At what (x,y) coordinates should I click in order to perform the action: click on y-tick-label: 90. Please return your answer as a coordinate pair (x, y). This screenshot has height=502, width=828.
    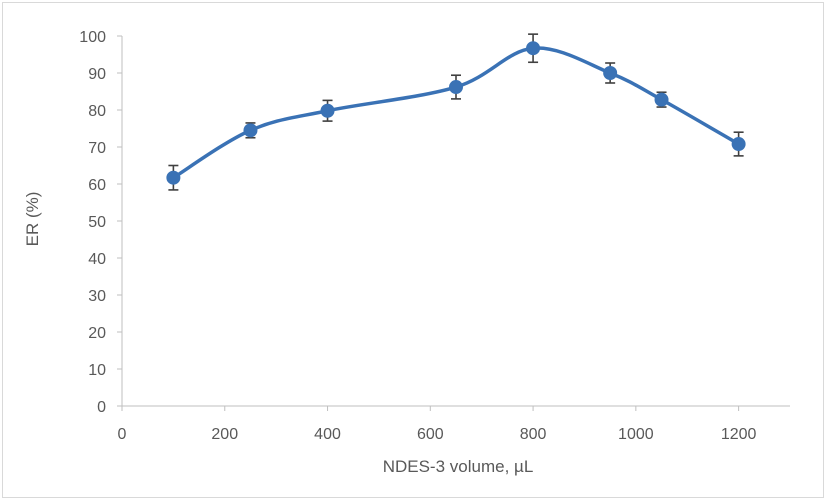
    Looking at the image, I should click on (97, 74).